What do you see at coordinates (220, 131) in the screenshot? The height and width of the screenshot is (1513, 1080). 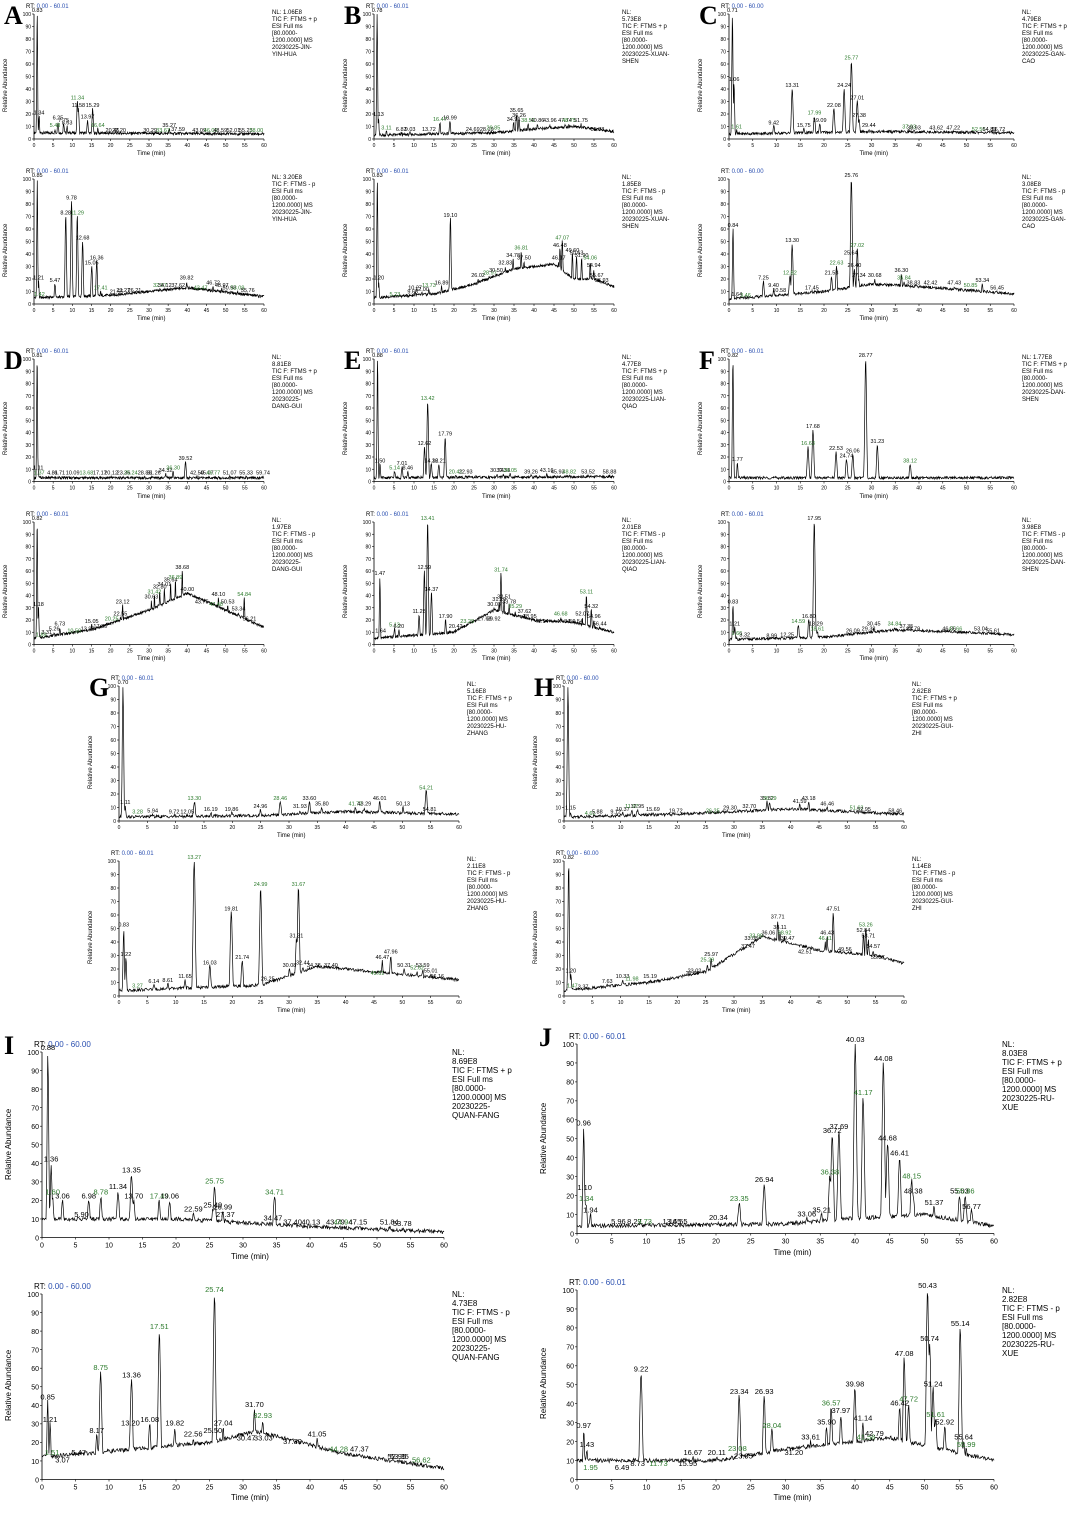 I see `peak-label: 48.59` at bounding box center [220, 131].